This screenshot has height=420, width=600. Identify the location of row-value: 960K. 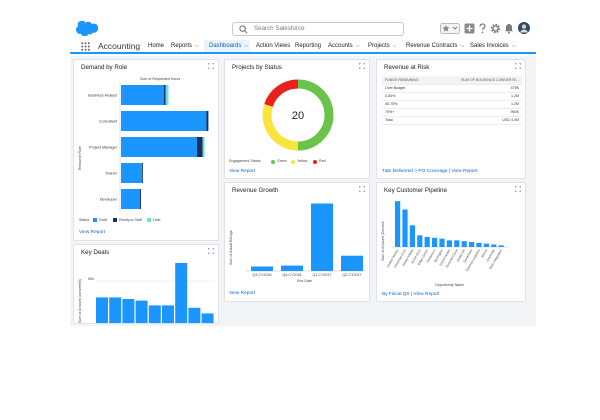
(478, 112).